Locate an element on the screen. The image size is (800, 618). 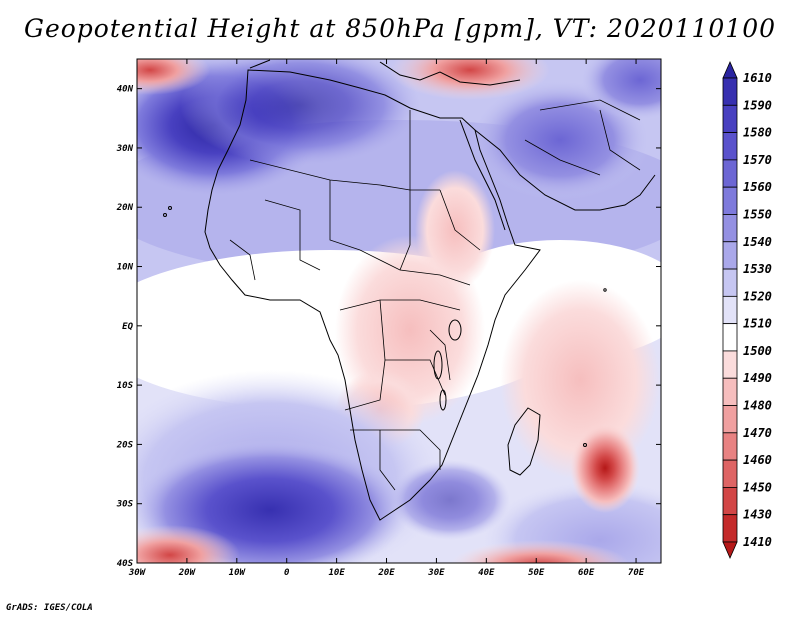
lat-label: 20S is located at coordinates (125, 445).